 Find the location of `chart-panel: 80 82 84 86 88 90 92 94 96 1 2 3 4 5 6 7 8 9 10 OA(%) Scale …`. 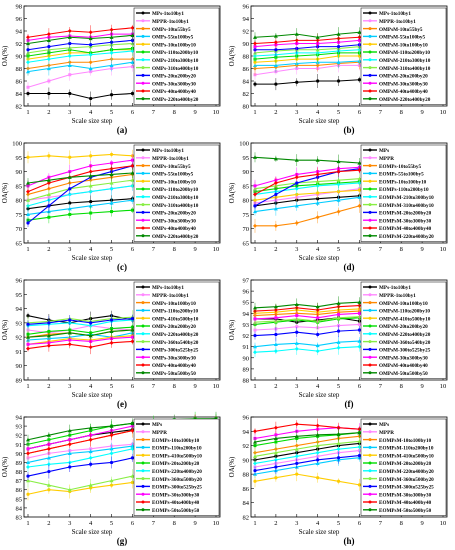

chart-panel: 80 82 84 86 88 90 92 94 96 1 2 3 4 5 6 7 8 9 10 OA(%) Scale … is located at coordinates (338, 69).